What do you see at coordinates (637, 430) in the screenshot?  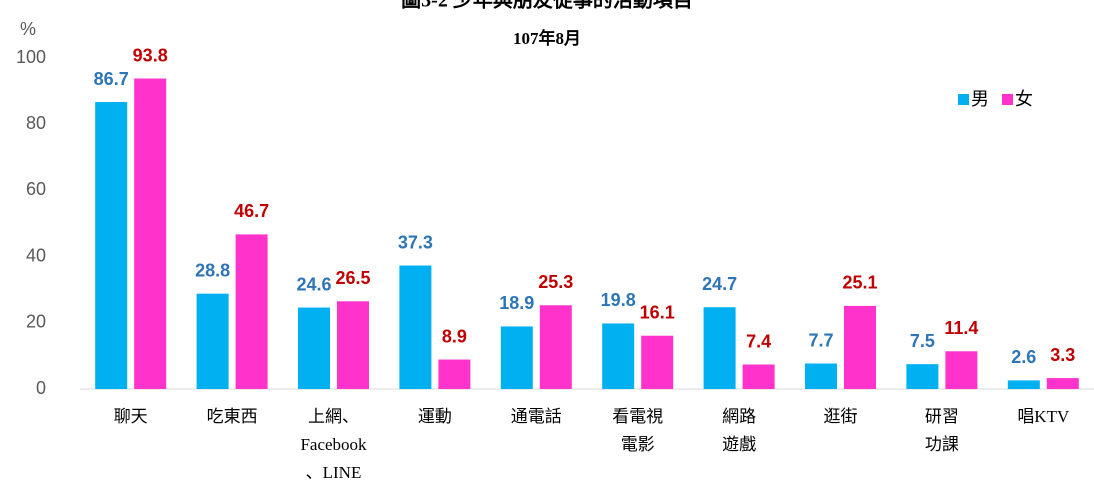 I see `x-tick-label: 看電視電影` at bounding box center [637, 430].